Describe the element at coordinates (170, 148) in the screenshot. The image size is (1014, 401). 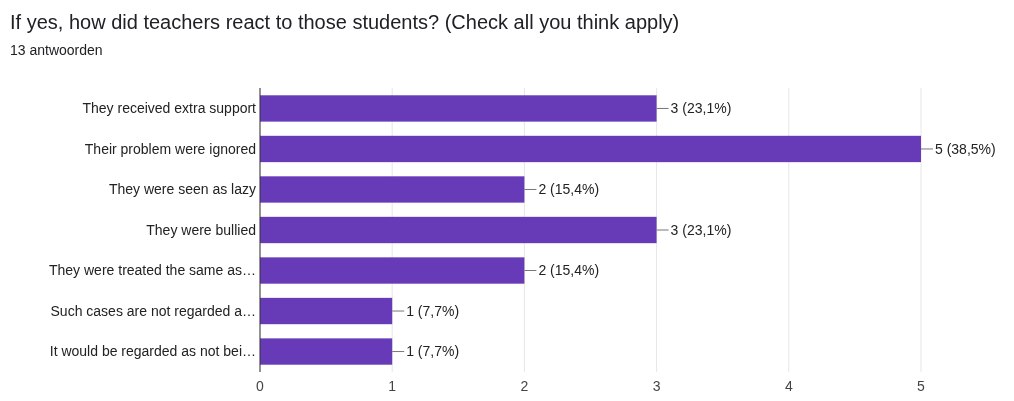
I see `y-tick-label: Their problem were ignored` at that location.